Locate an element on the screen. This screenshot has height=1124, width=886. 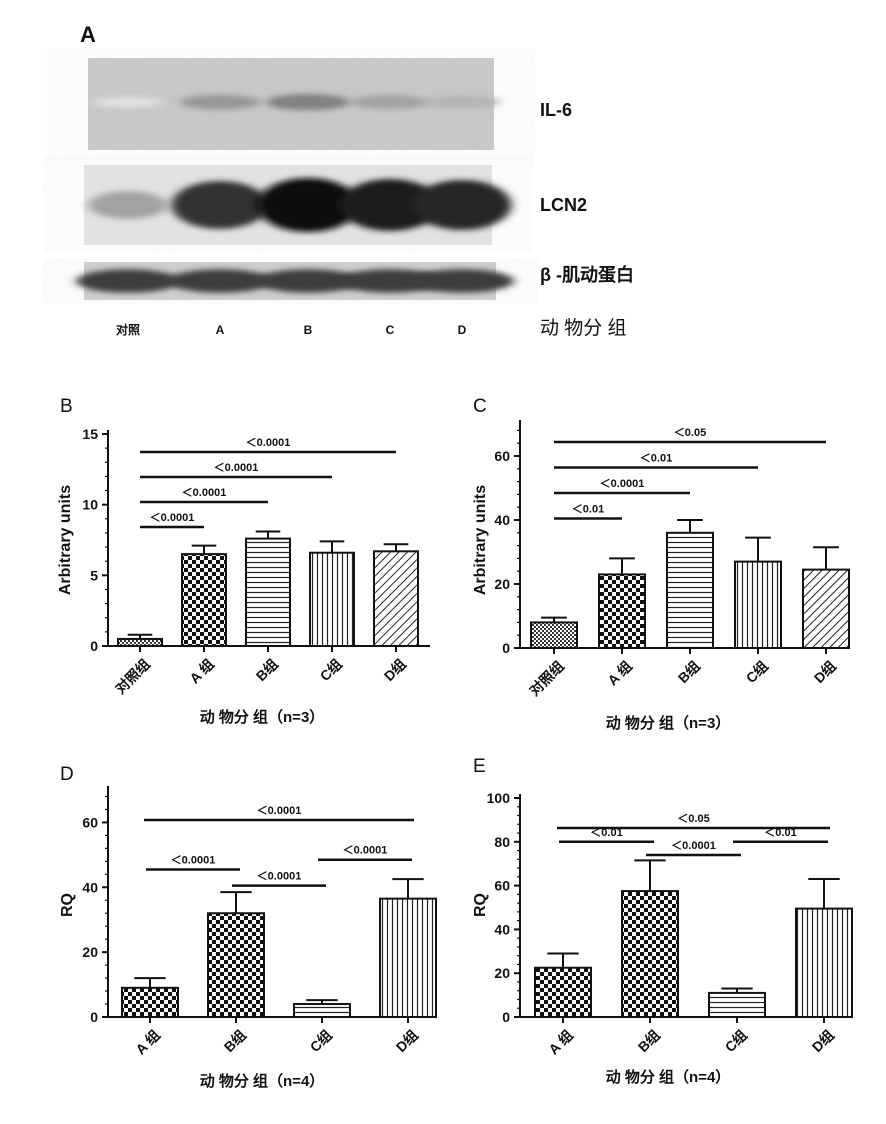
panel-a-xlabel: 动 物分 组 is located at coordinates (583, 328).